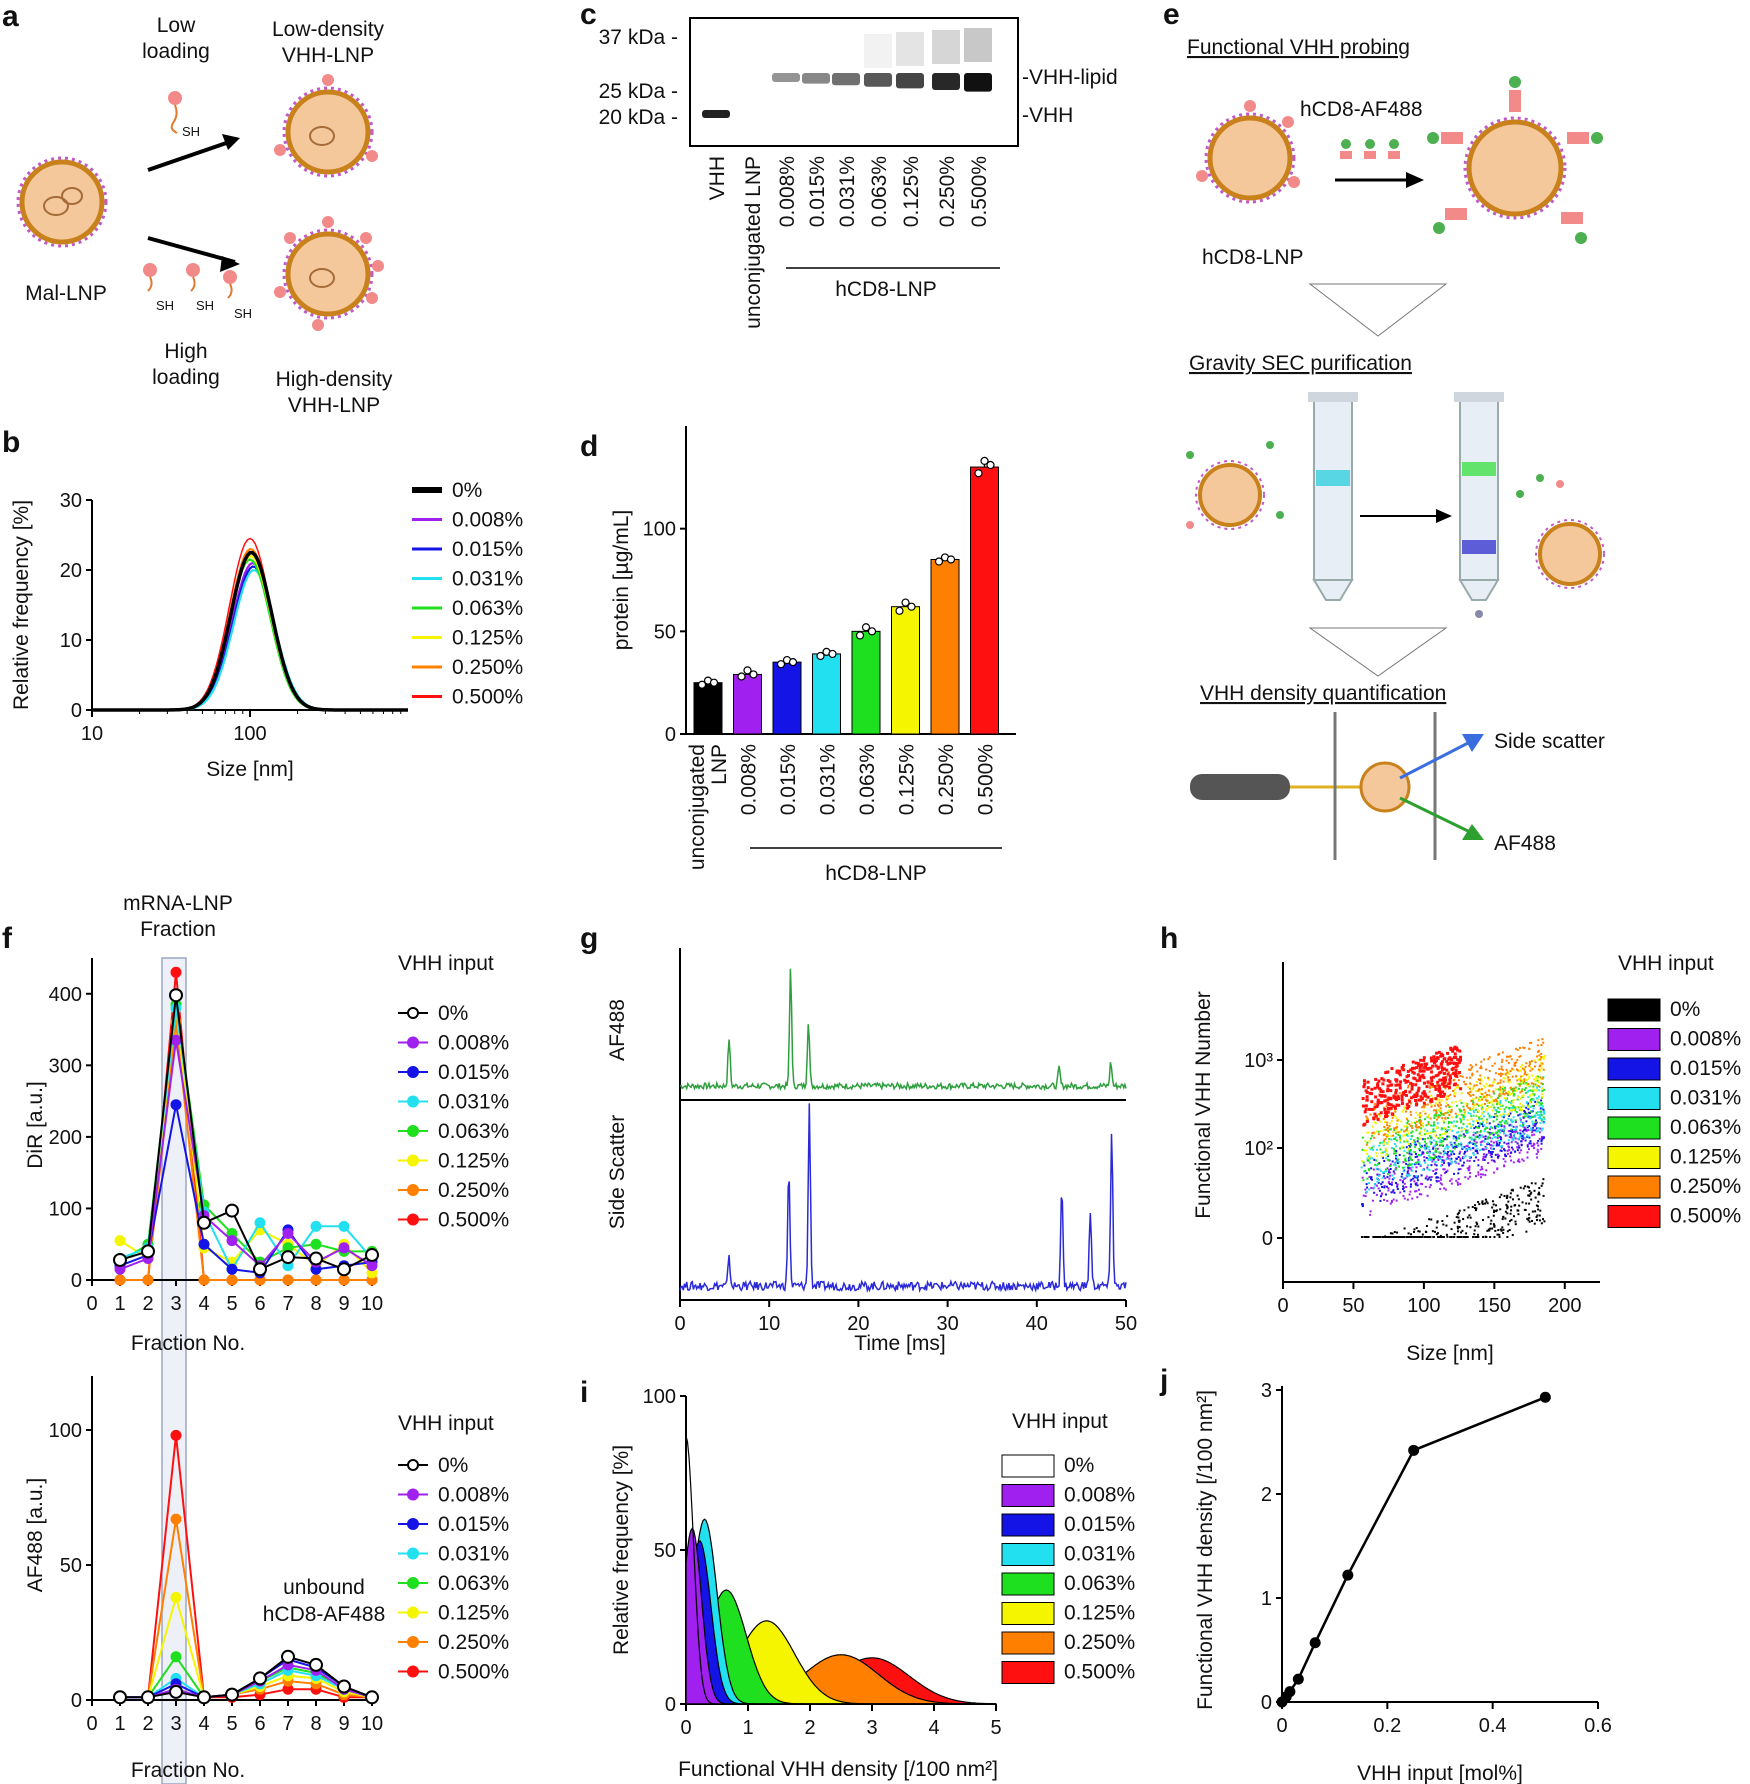 The height and width of the screenshot is (1784, 1750). Describe the element at coordinates (287, 1304) in the screenshot. I see `f1-xtick-label-7: 7` at that location.